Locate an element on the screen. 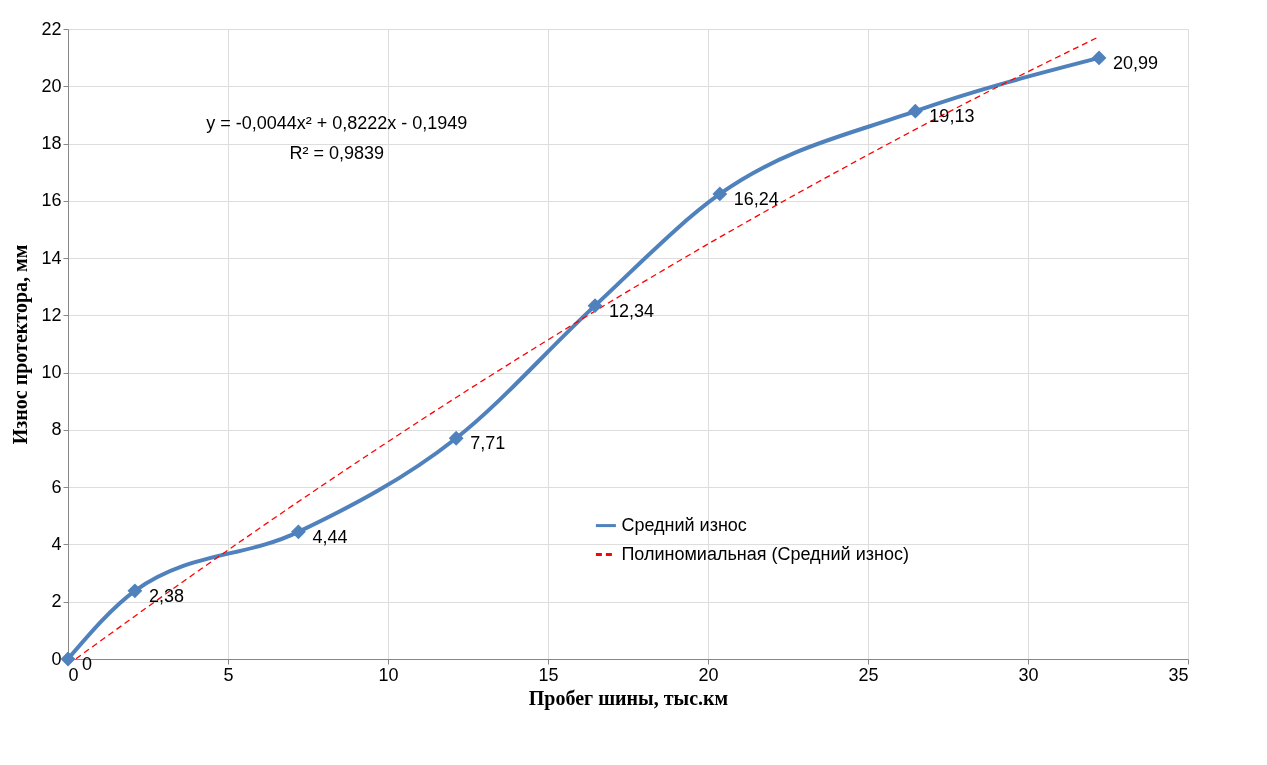 Image resolution: width=1267 pixels, height=765 pixels. x-axis-title: Пробег шины, тыс.км is located at coordinates (628, 698).